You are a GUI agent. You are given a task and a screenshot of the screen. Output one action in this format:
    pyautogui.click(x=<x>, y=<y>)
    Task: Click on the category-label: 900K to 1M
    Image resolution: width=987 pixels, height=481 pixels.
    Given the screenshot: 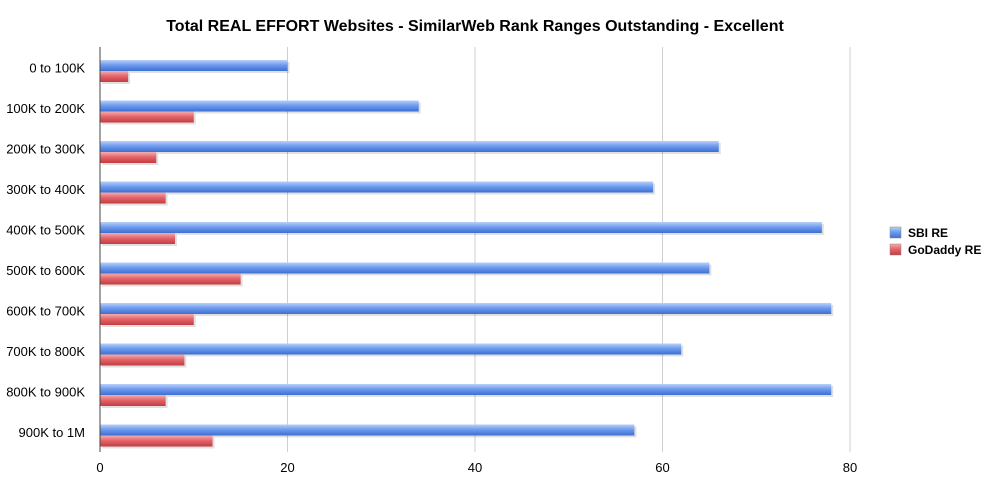 What is the action you would take?
    pyautogui.click(x=52, y=432)
    